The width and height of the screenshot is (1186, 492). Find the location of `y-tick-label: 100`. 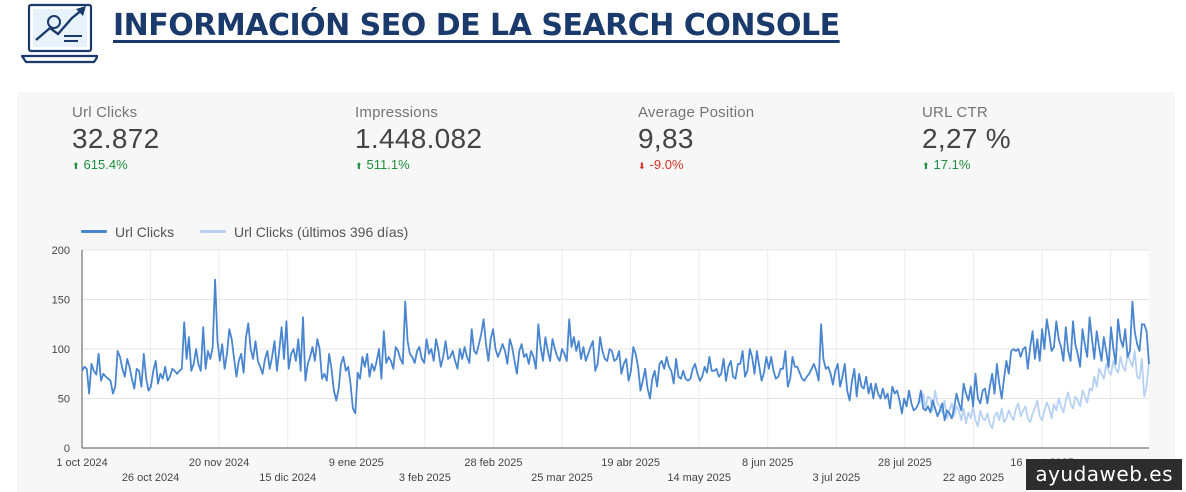

y-tick-label: 100 is located at coordinates (61, 350).